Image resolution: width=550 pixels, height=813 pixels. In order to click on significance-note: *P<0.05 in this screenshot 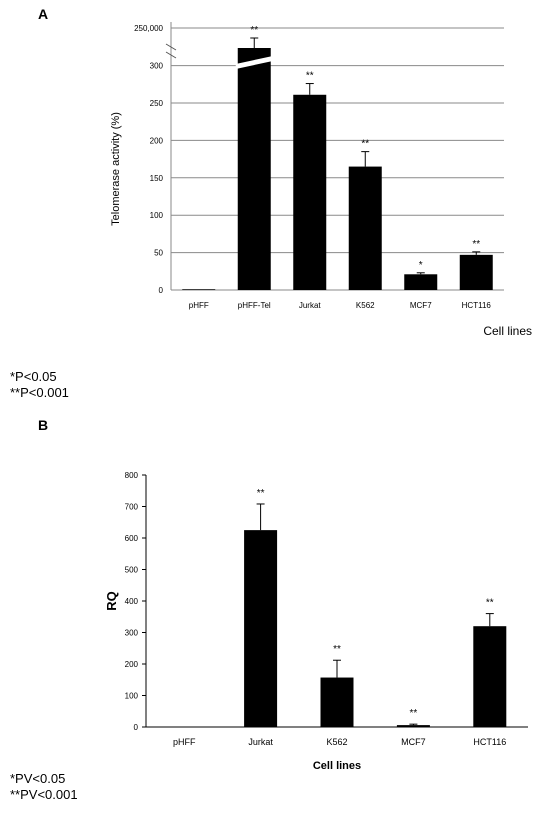, I will do `click(33, 376)`.